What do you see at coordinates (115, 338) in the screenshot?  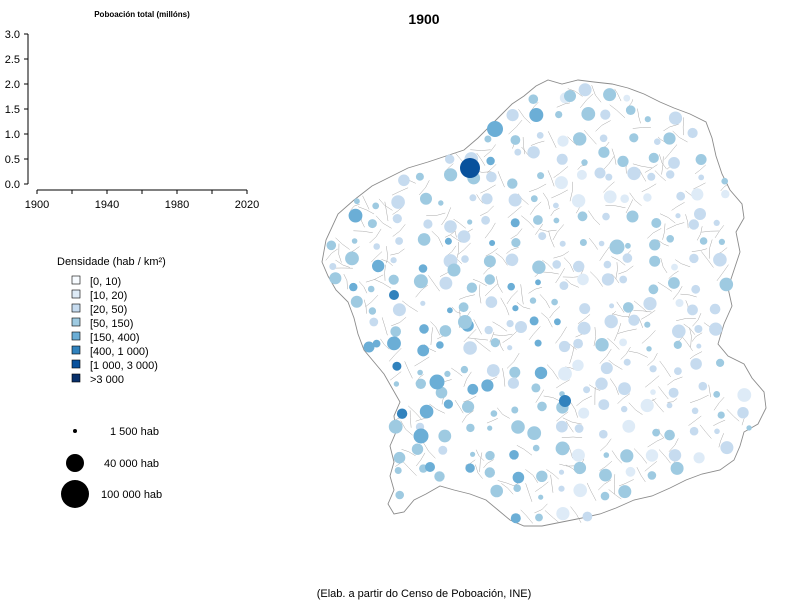 I see `legend-label-4: [150, 400)` at bounding box center [115, 338].